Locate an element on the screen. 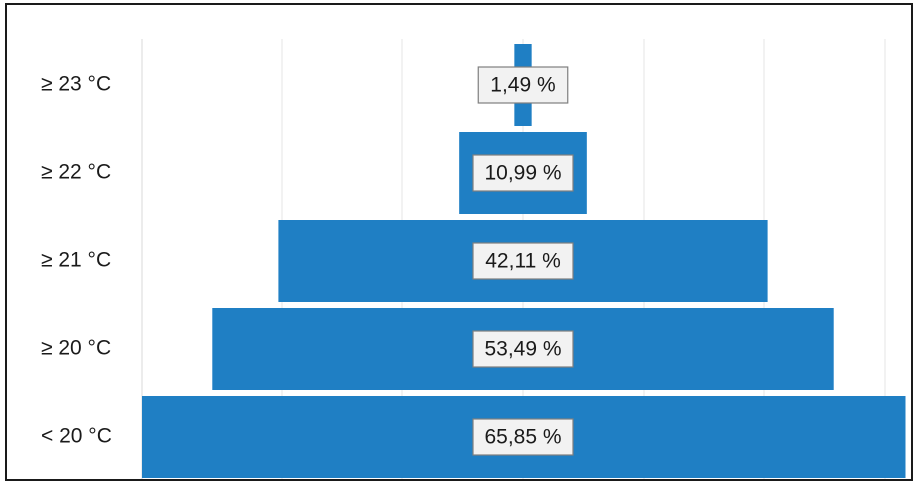 This screenshot has height=484, width=918. data-label-text: 65,85 % is located at coordinates (522, 437).